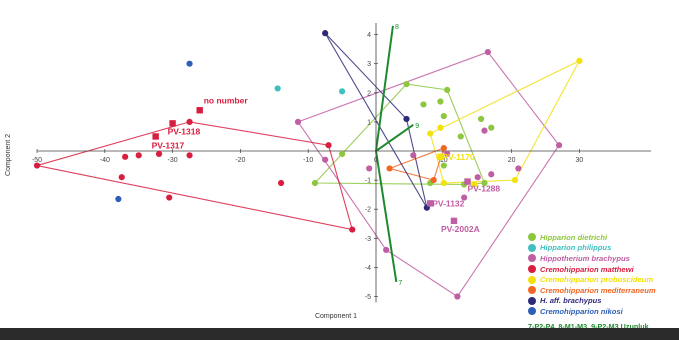  Describe the element at coordinates (368, 181) in the screenshot. I see `y-tick-label: -1` at that location.